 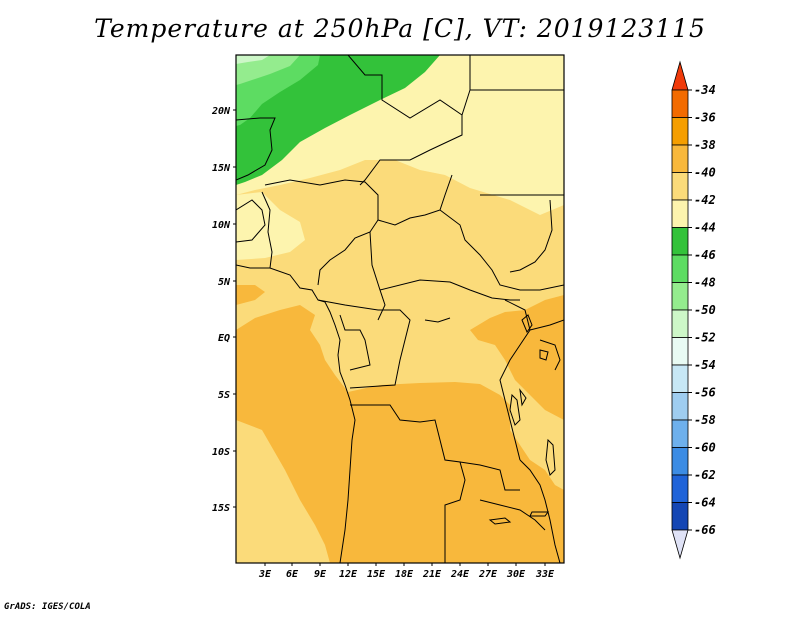 What do you see at coordinates (680, 544) in the screenshot?
I see `colorbar-arrow-bottom` at bounding box center [680, 544].